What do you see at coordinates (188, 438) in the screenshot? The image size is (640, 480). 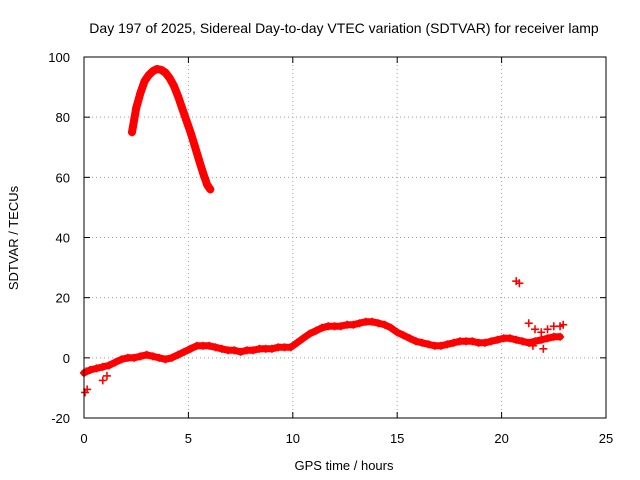 I see `x-tick-label: 5` at bounding box center [188, 438].